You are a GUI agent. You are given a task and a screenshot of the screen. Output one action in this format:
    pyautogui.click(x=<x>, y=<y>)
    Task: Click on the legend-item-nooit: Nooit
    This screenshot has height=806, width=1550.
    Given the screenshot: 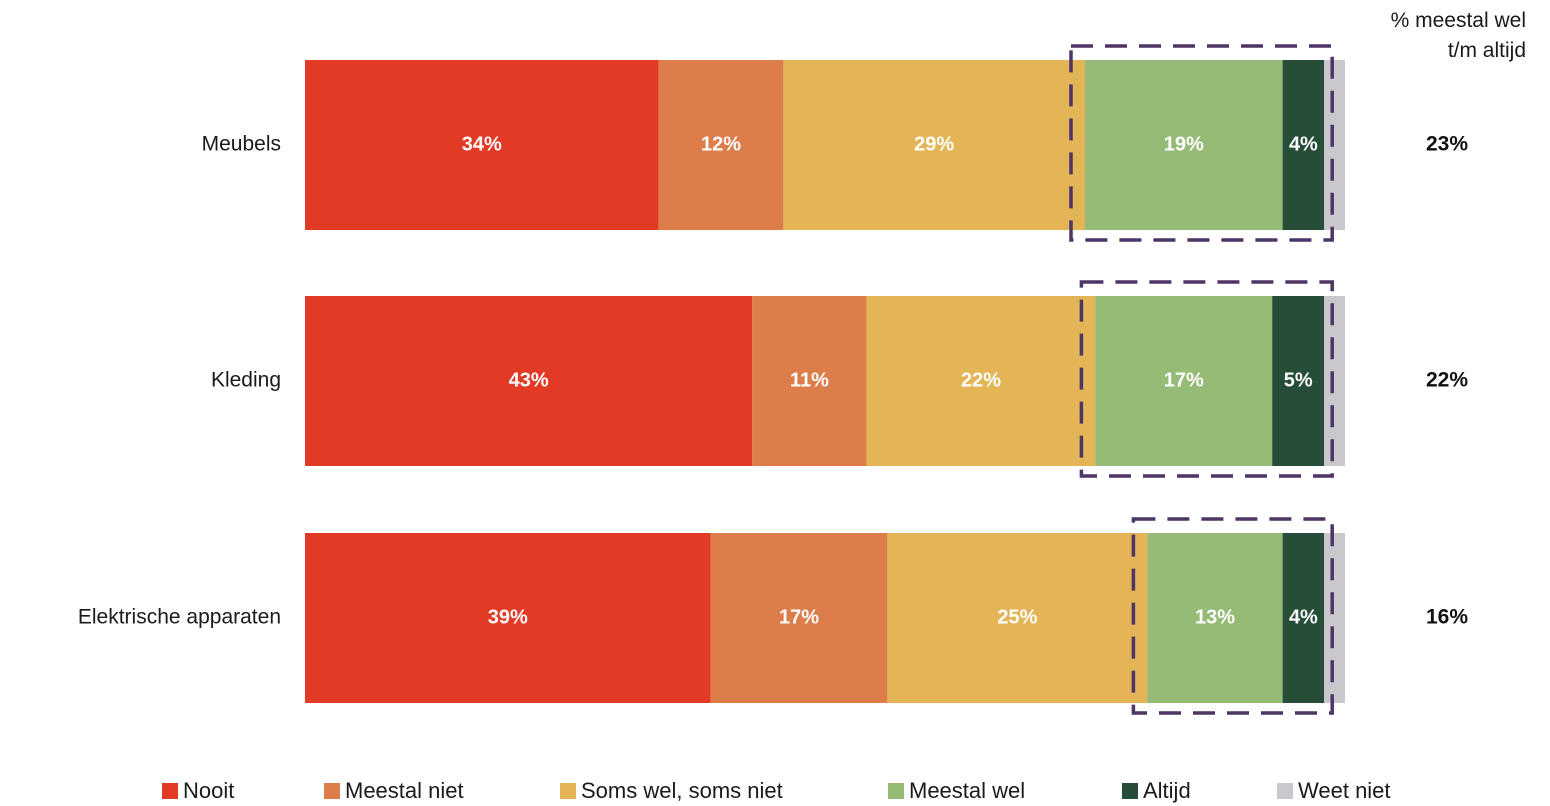 What is the action you would take?
    pyautogui.click(x=198, y=791)
    